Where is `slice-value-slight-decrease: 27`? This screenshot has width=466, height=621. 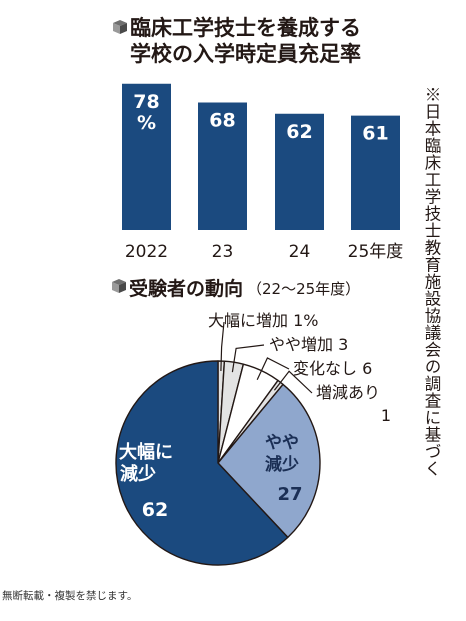 slice-value-slight-decrease: 27 is located at coordinates (289, 494).